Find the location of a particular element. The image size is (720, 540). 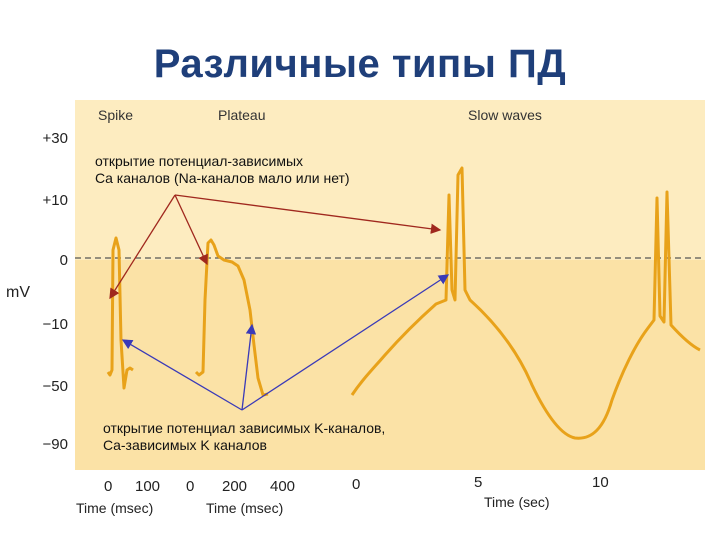

x-tick-plateau-200: 200 is located at coordinates (235, 486).